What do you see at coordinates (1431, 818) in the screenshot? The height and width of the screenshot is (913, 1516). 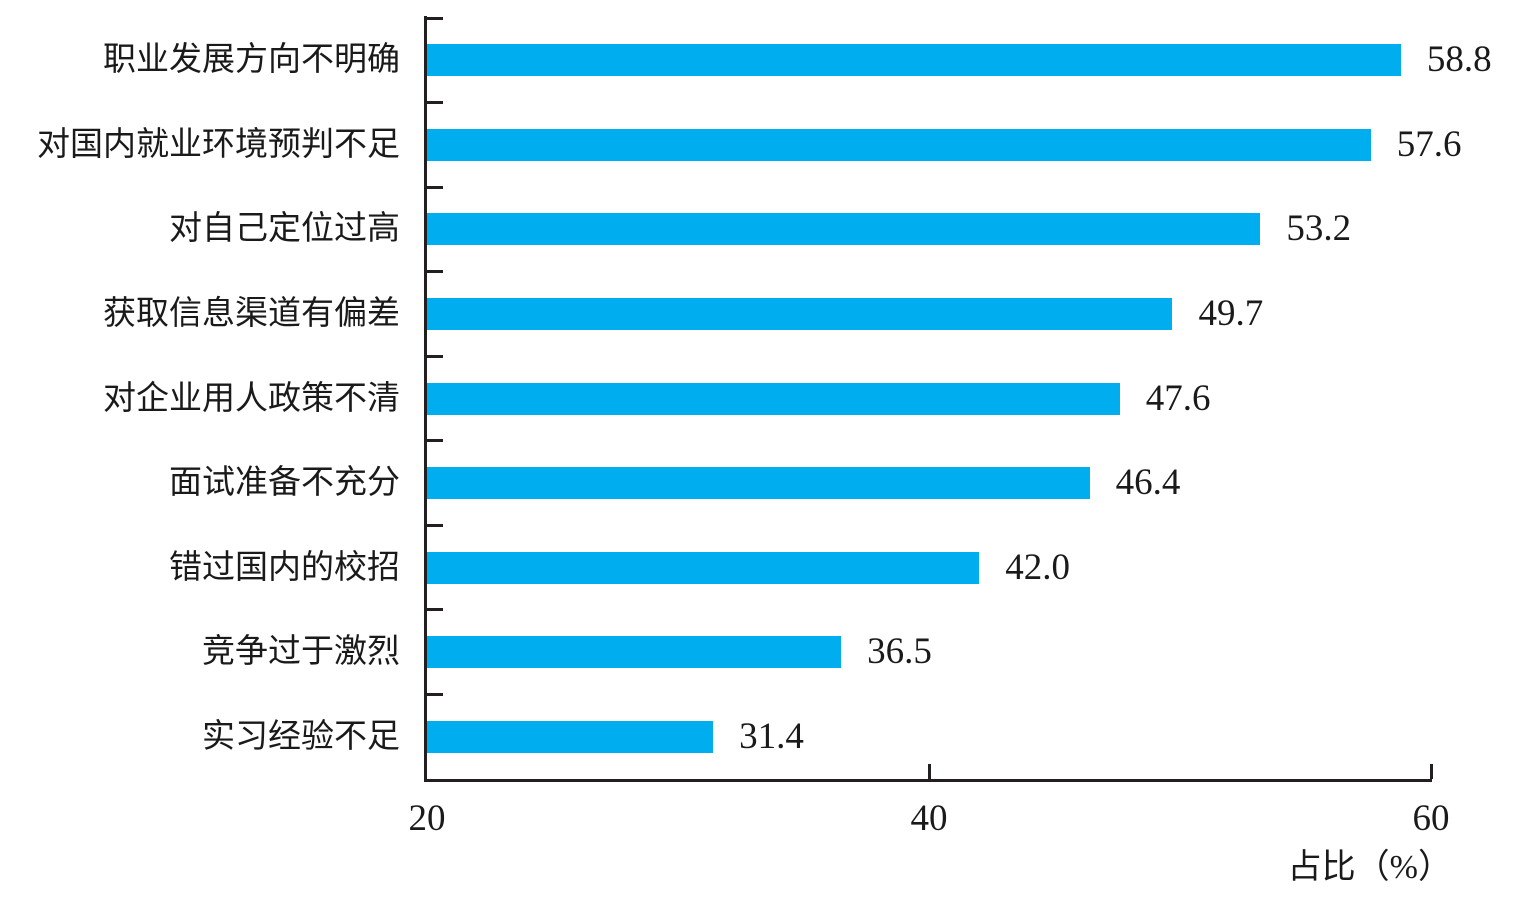 I see `x-axis-tick-label: 60` at bounding box center [1431, 818].